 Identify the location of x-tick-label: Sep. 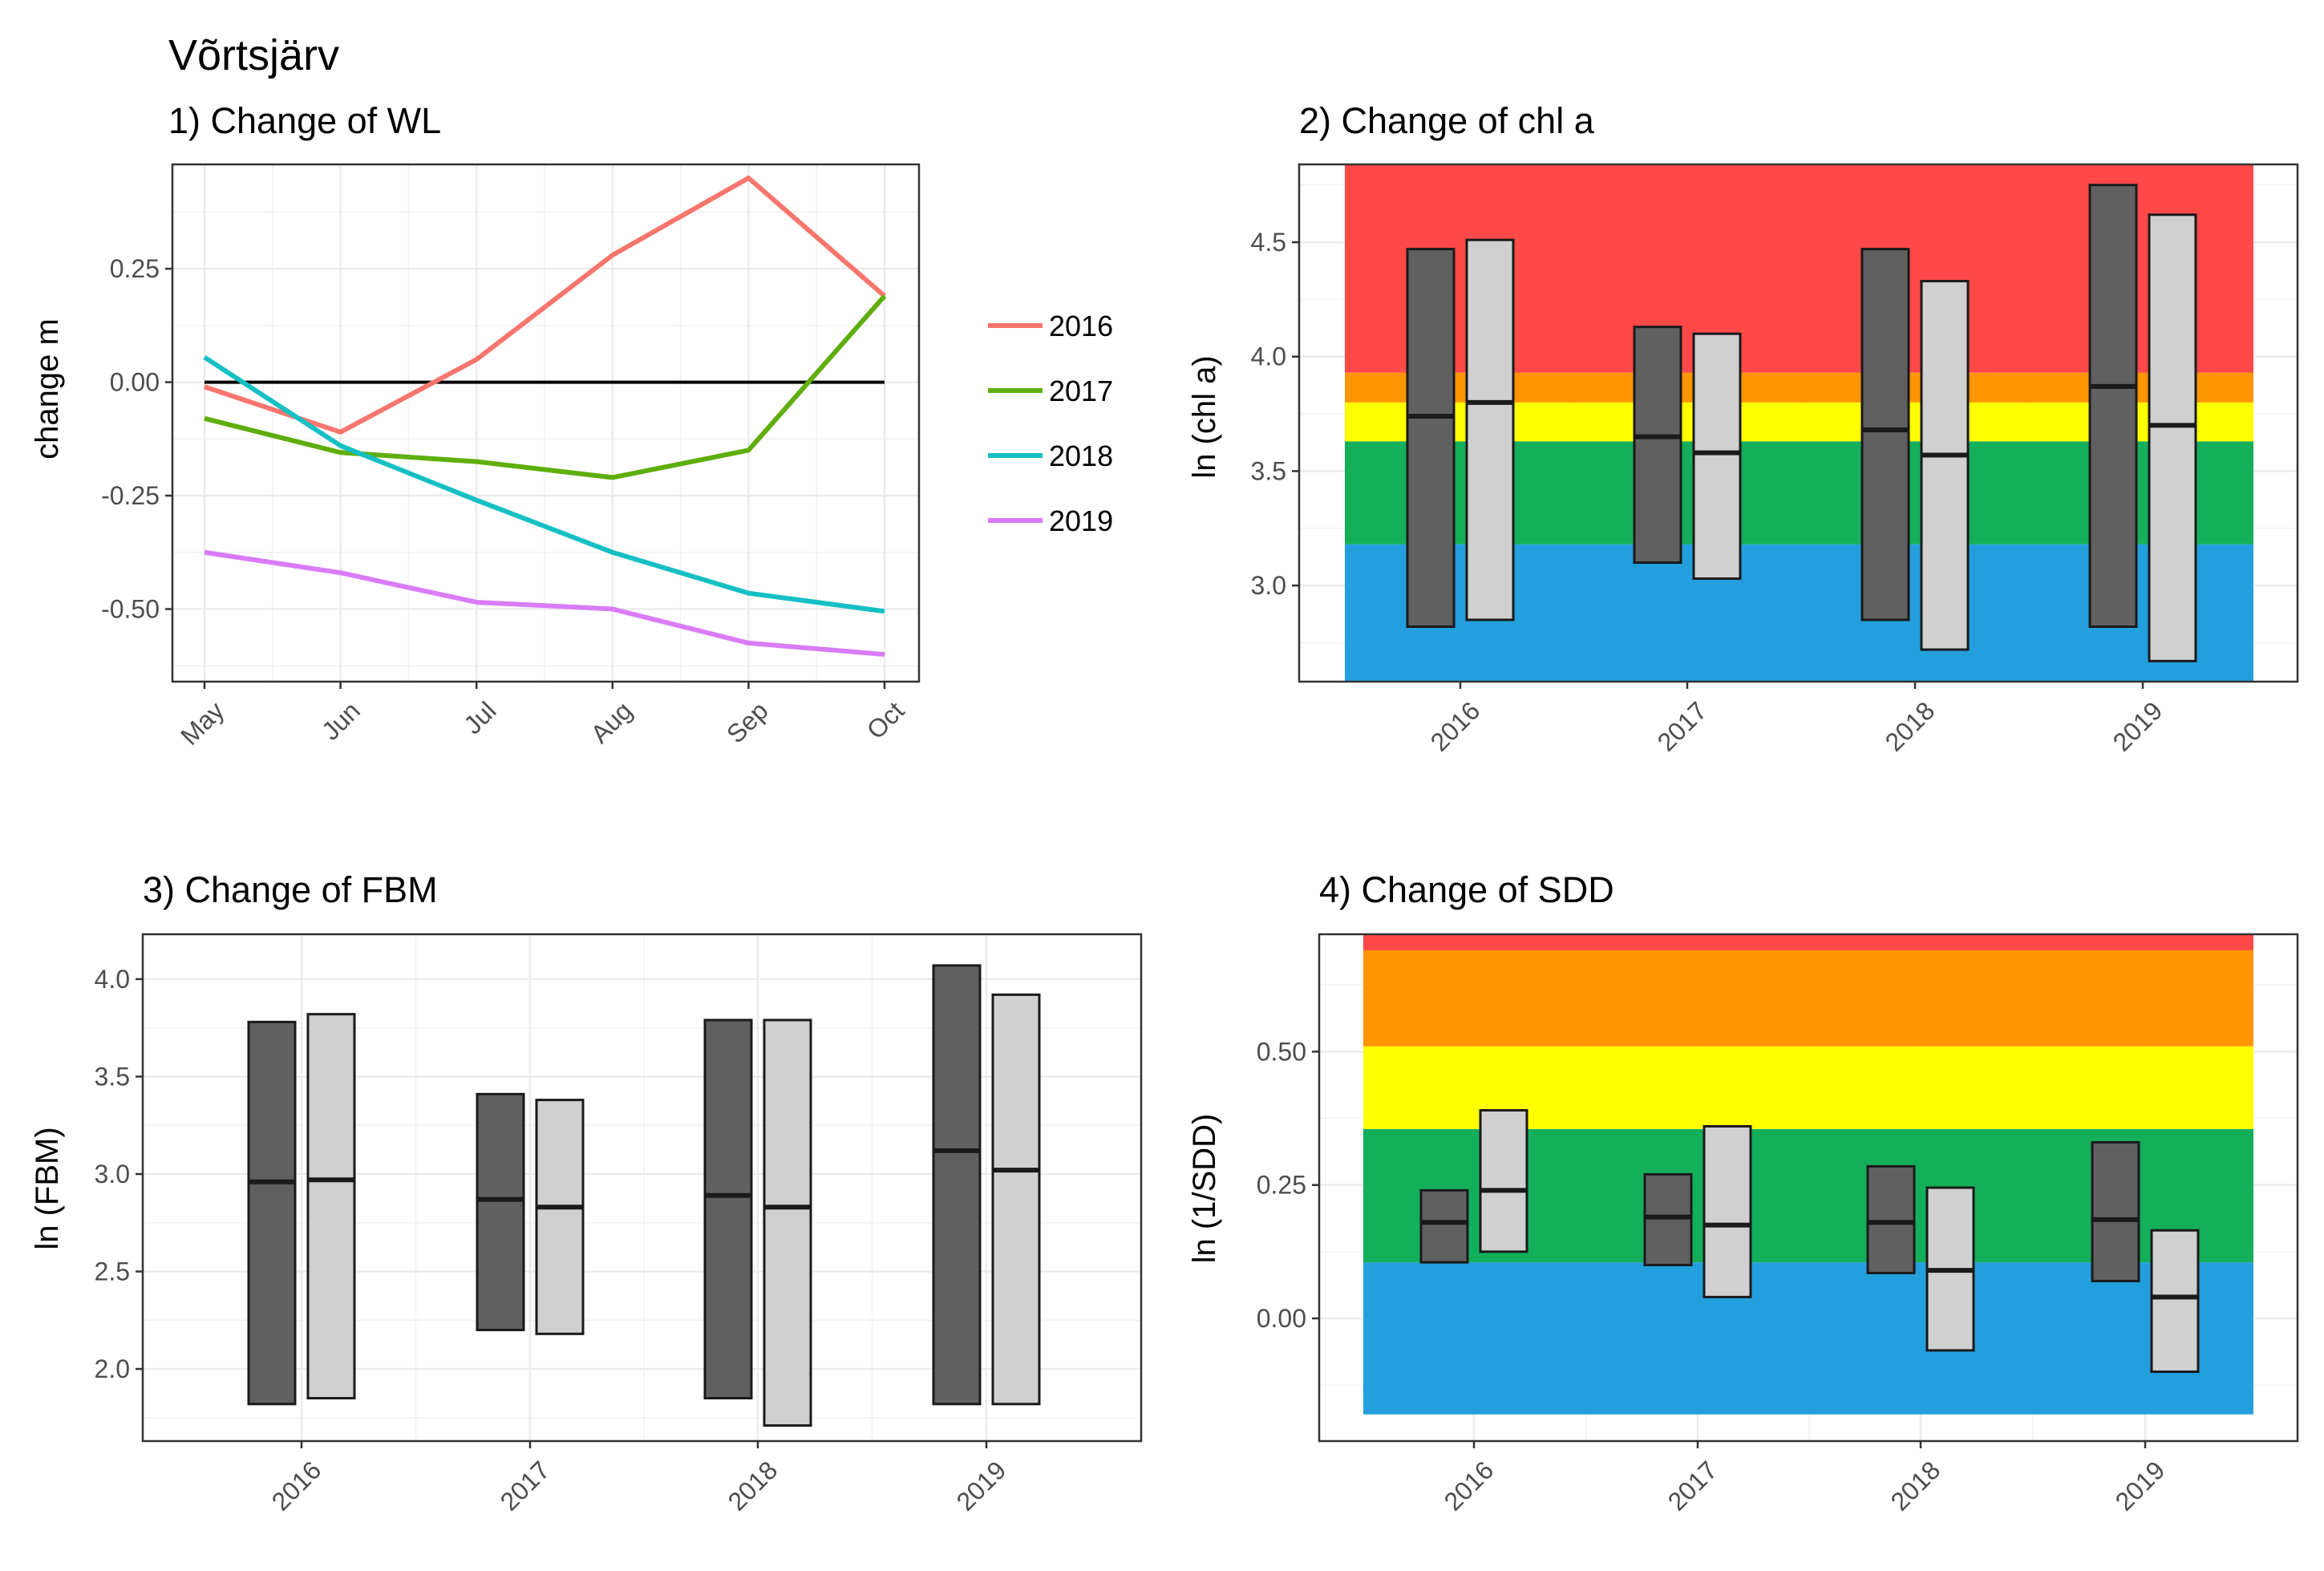
(747, 723).